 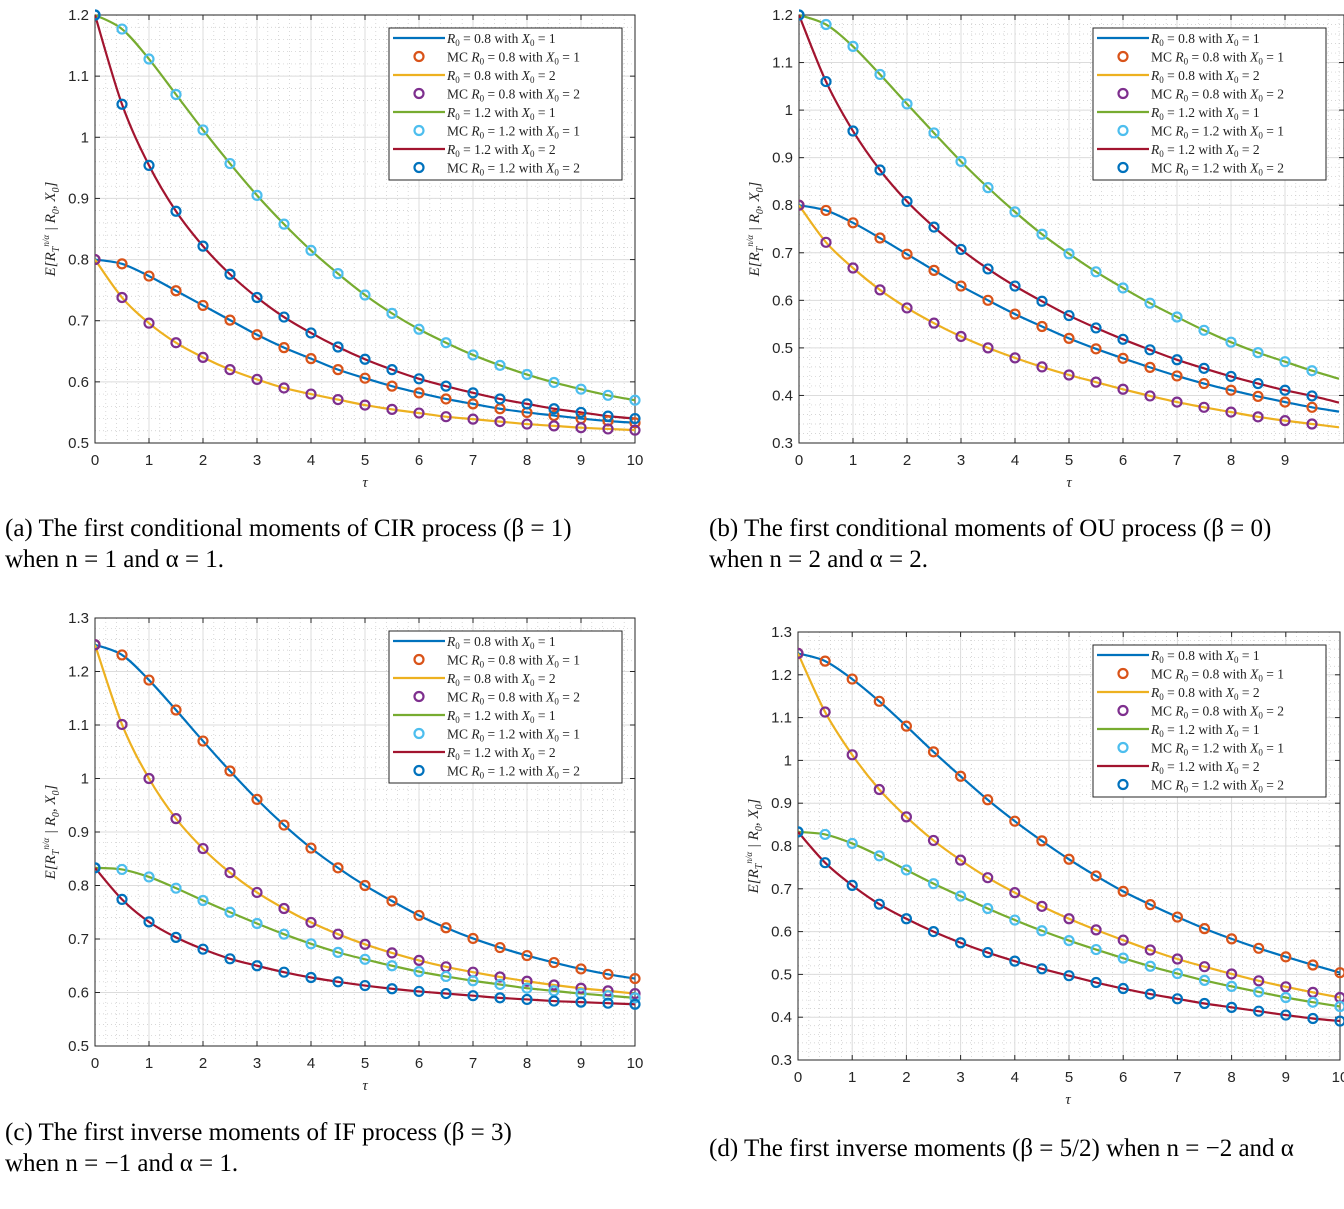 What do you see at coordinates (365, 1063) in the screenshot?
I see `x-tick-label: 5` at bounding box center [365, 1063].